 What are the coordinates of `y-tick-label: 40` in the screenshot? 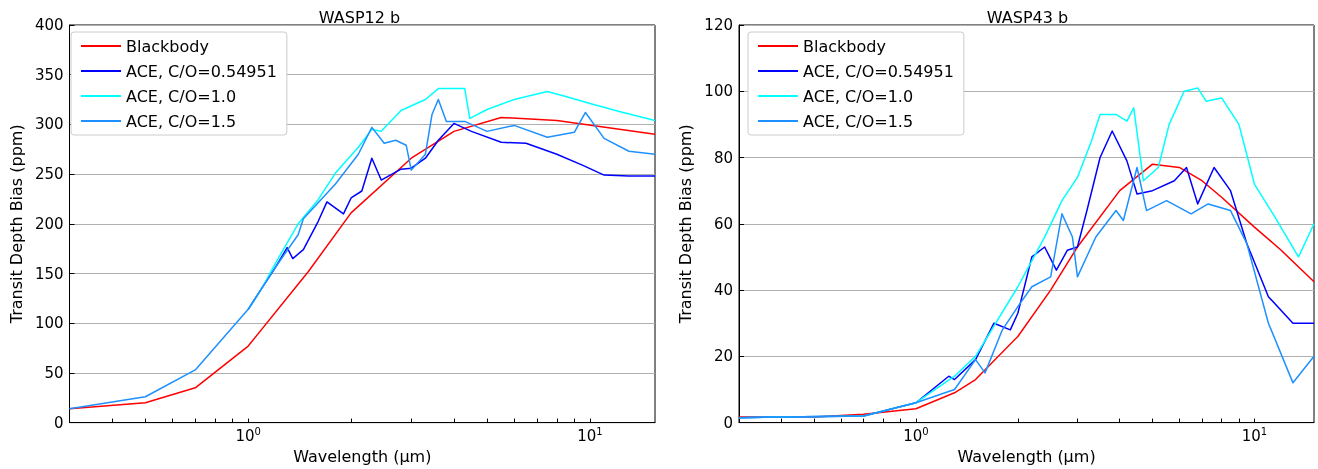 It's located at (723, 290).